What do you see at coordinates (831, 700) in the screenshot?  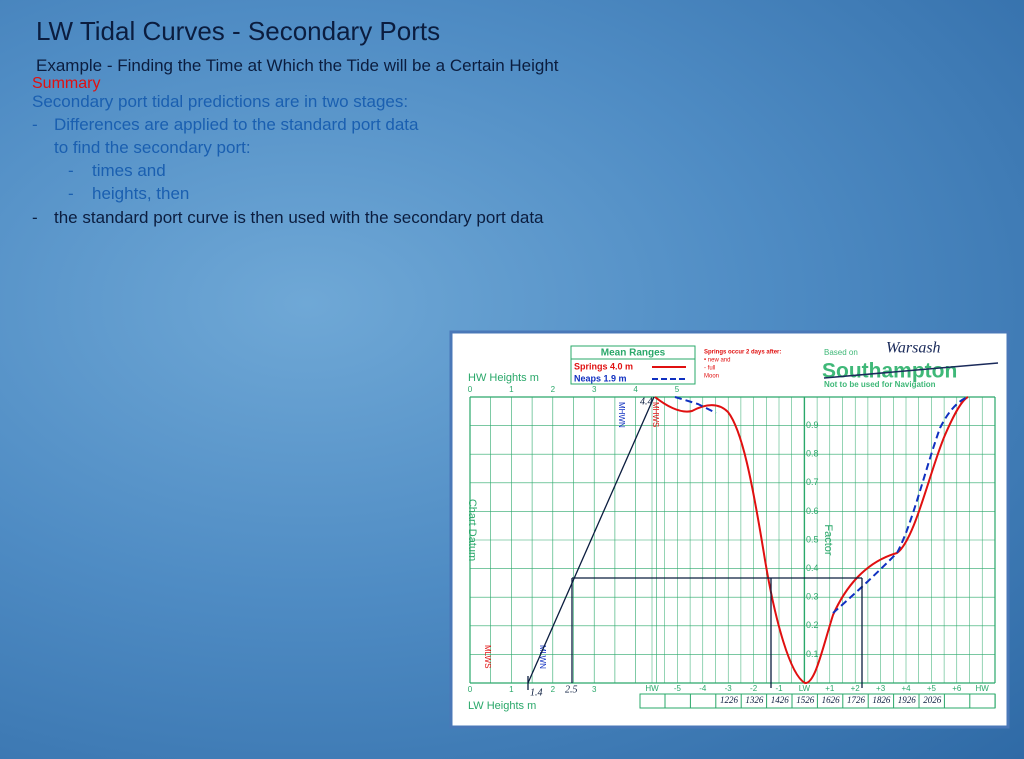 I see `time-value: 1626` at bounding box center [831, 700].